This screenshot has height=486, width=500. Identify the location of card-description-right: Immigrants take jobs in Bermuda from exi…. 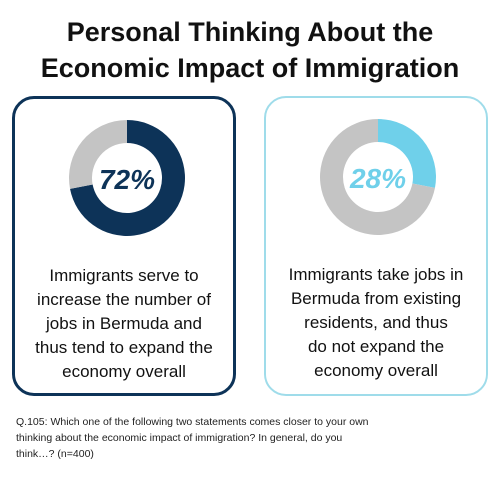
(376, 323).